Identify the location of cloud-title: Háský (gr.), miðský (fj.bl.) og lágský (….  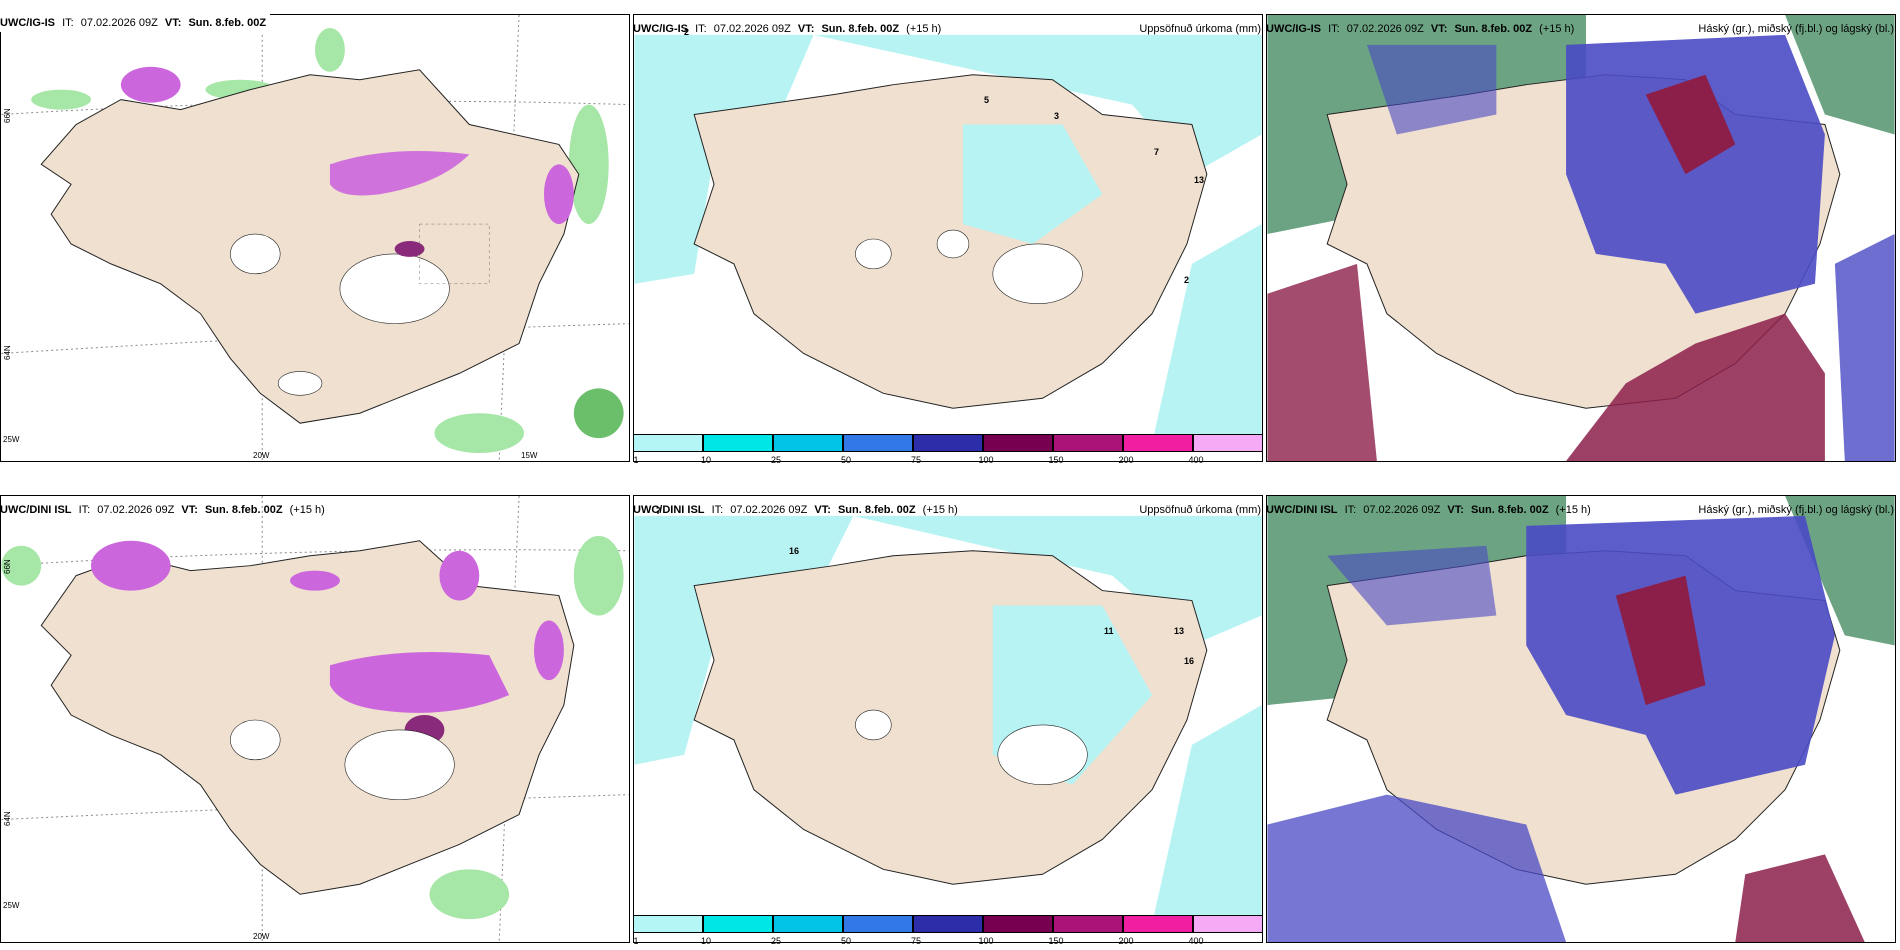
(1796, 29).